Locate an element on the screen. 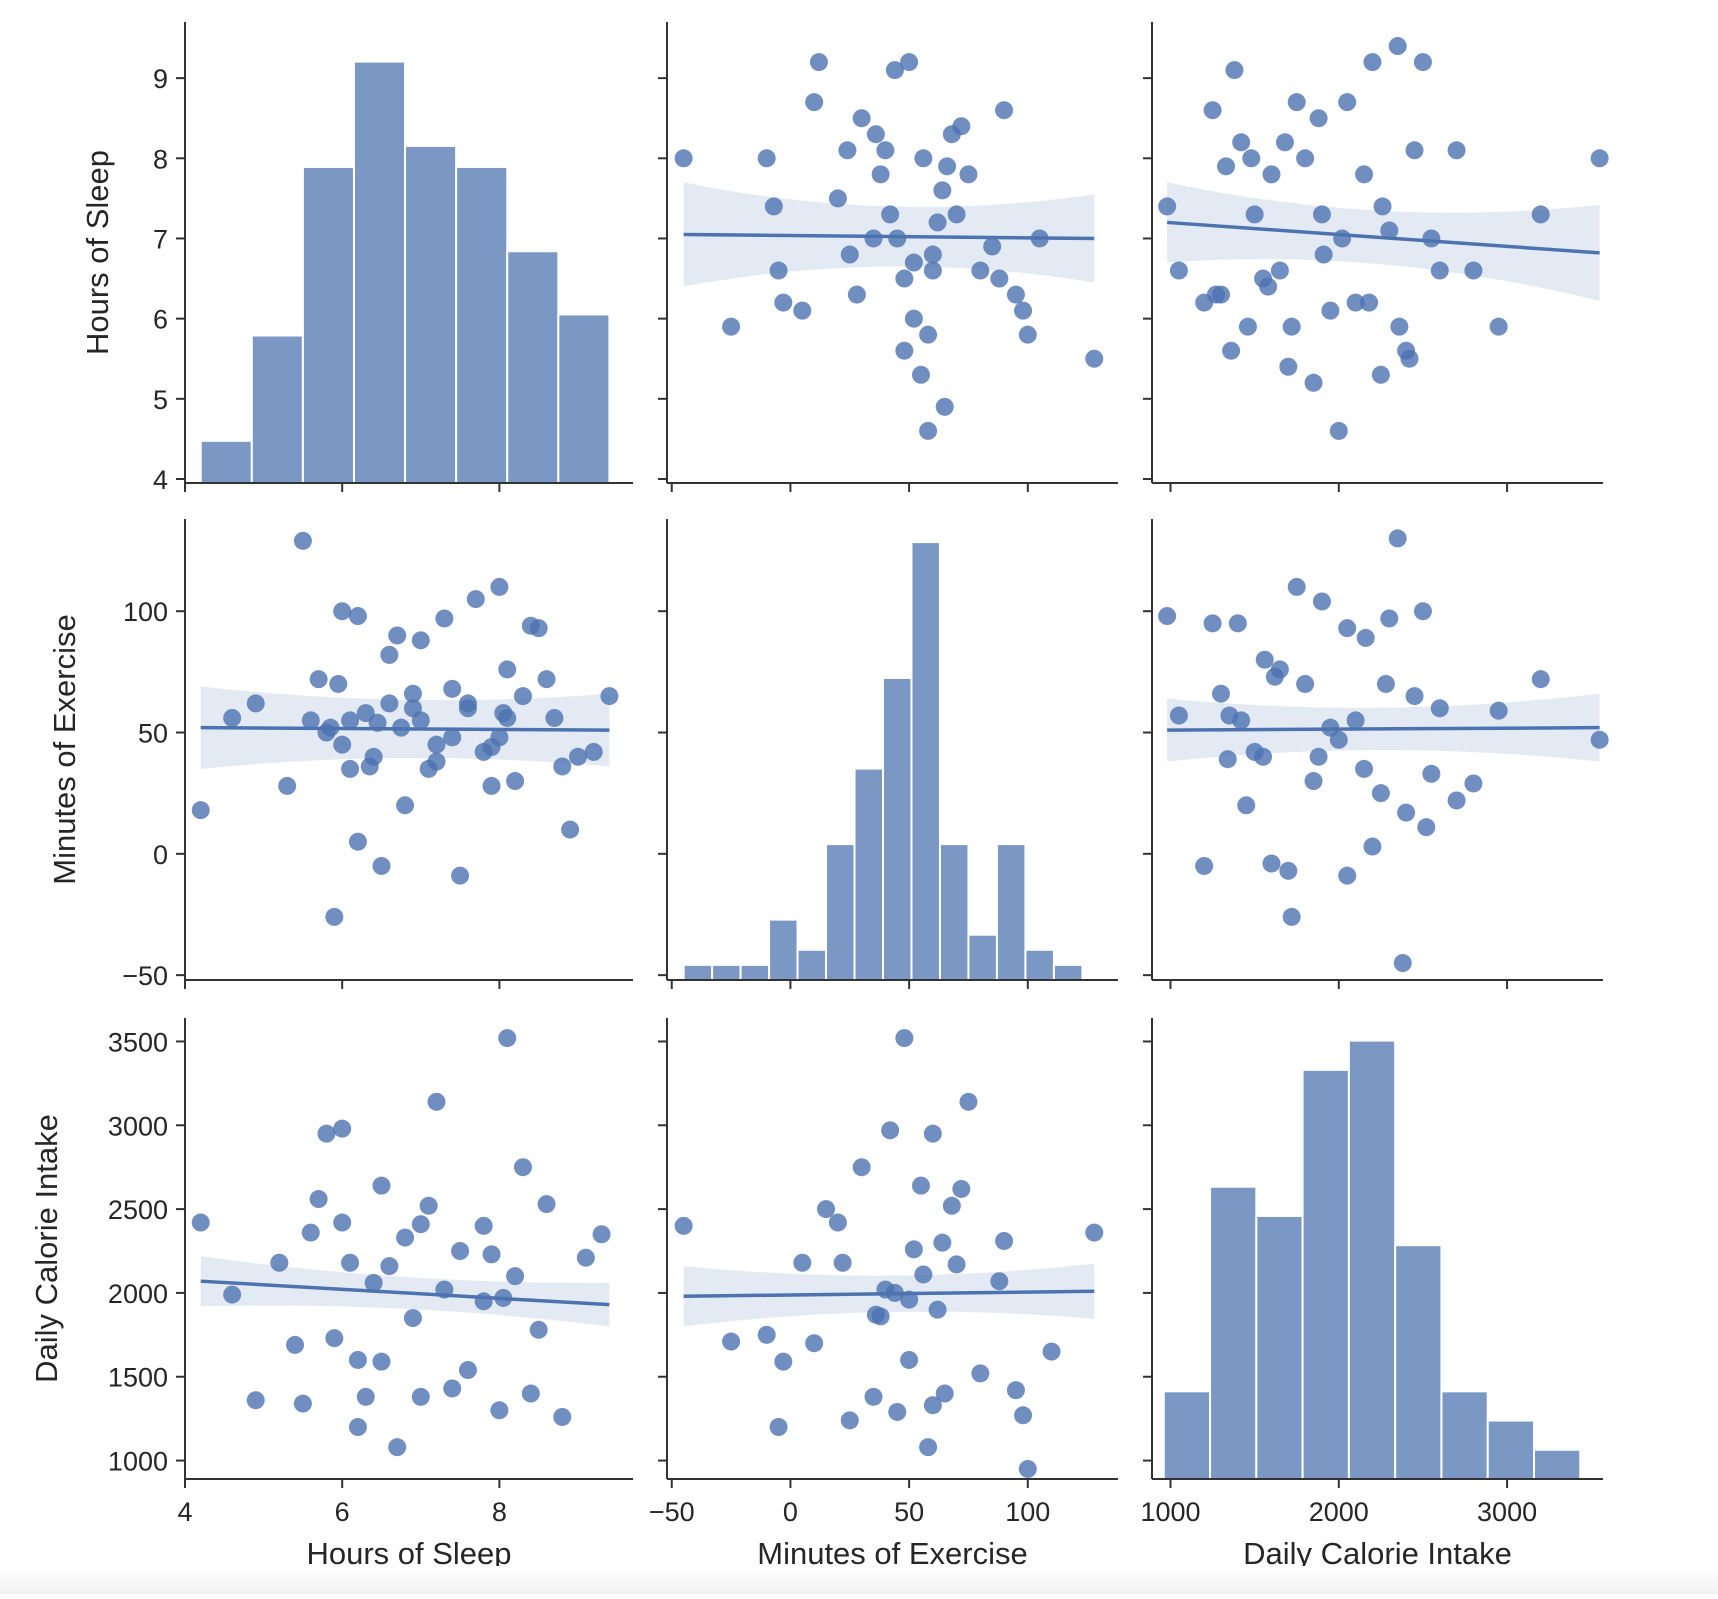 The height and width of the screenshot is (1599, 1718). x-tick-label: 0 is located at coordinates (790, 1512).